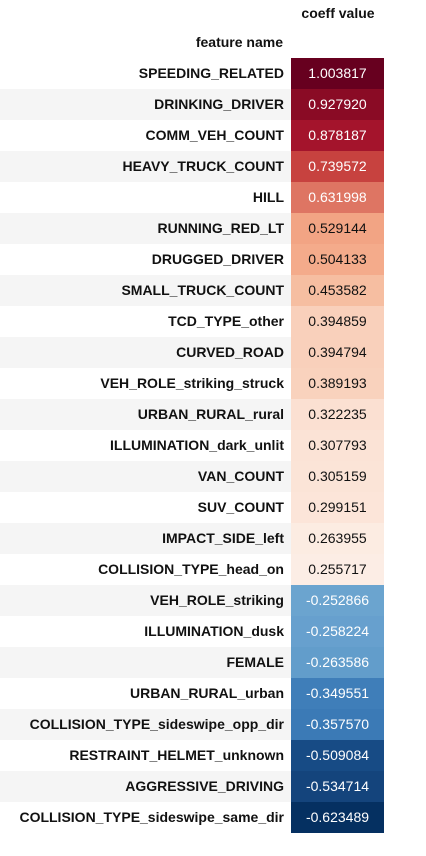 This screenshot has width=426, height=856. What do you see at coordinates (337, 414) in the screenshot?
I see `coeff-value-cell: 0.322235` at bounding box center [337, 414].